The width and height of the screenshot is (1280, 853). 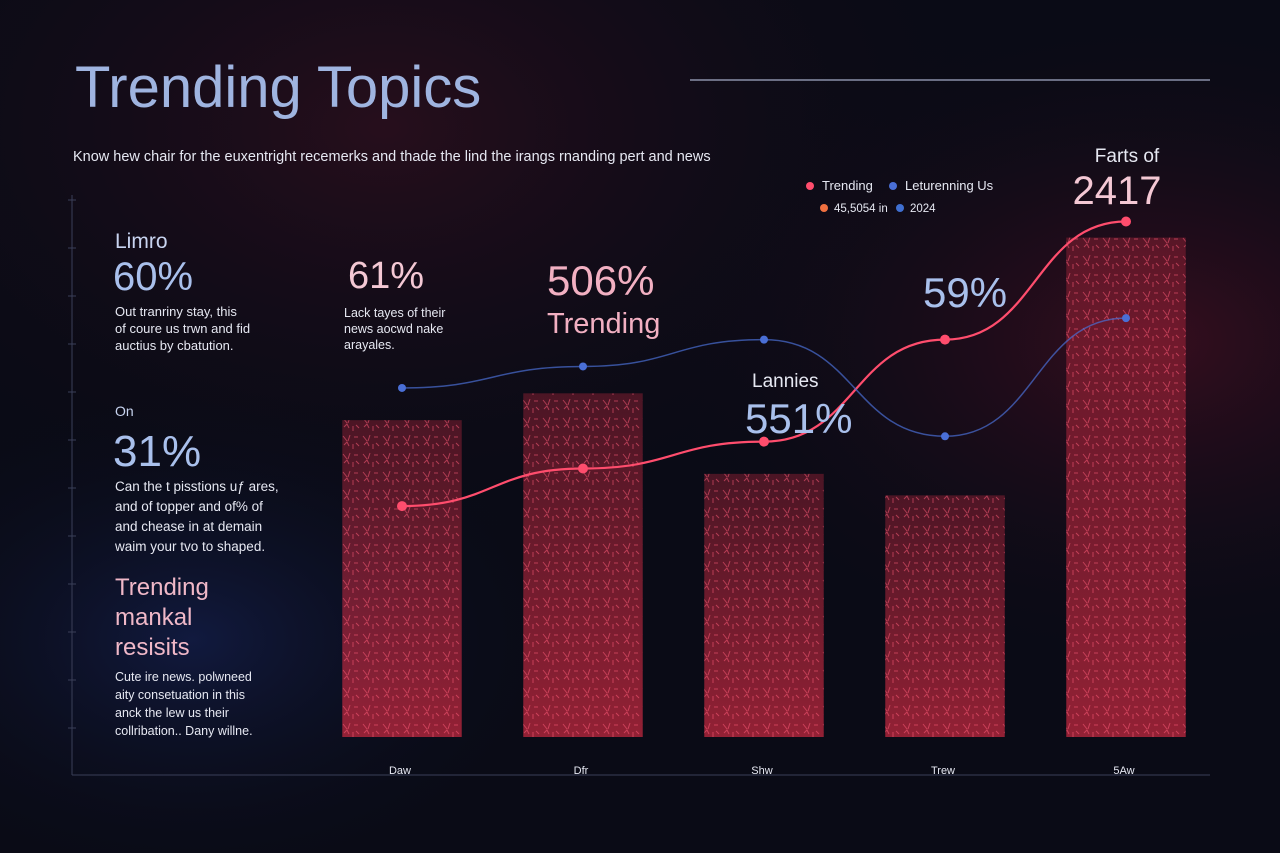 I want to click on callout-value: 551%, so click(x=798, y=418).